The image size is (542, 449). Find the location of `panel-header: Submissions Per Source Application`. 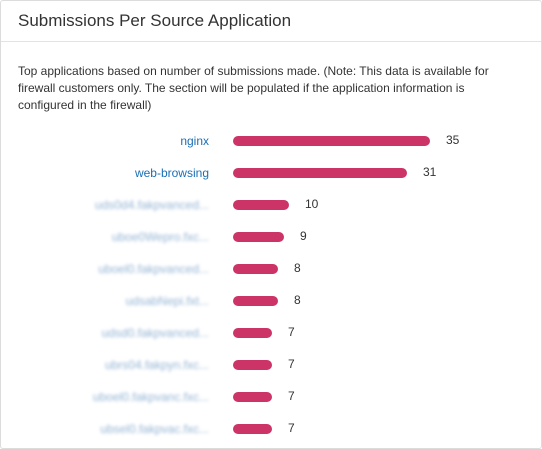

panel-header: Submissions Per Source Application is located at coordinates (271, 21).